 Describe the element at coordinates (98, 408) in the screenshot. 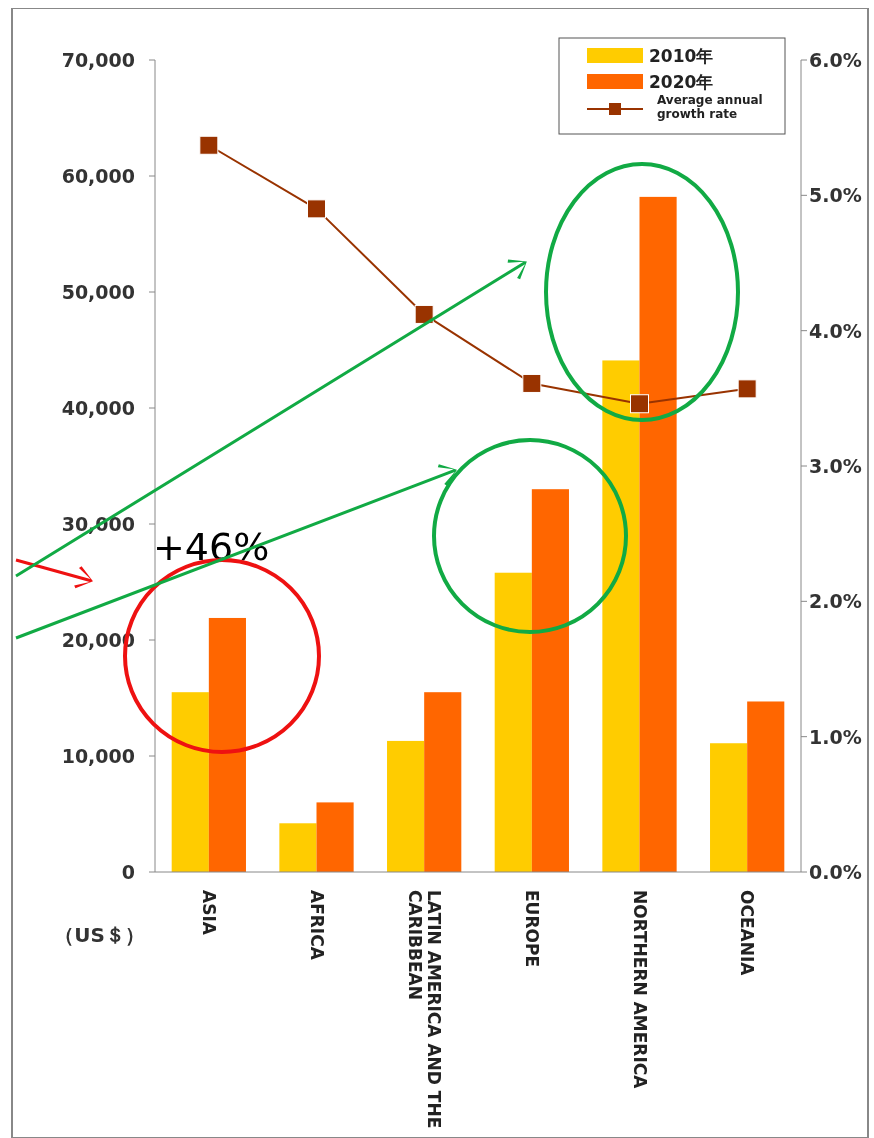

I see `y-tick-label: 40,000` at that location.